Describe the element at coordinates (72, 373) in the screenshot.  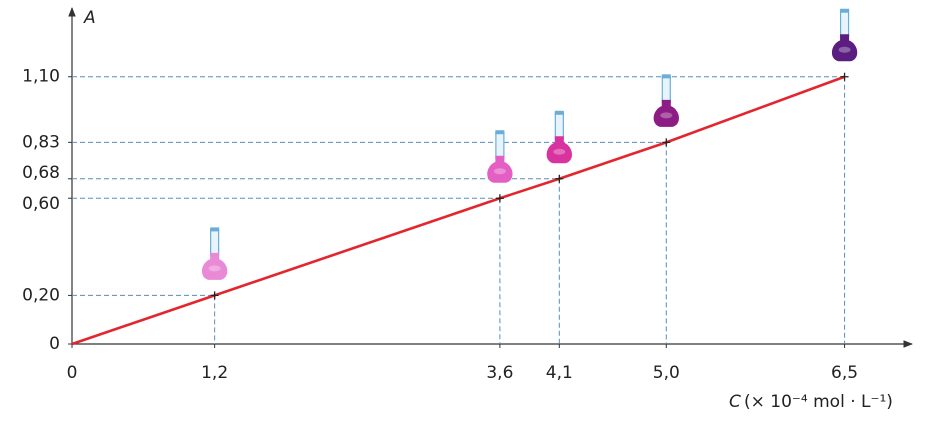
I see `x-tick-label: 0` at that location.